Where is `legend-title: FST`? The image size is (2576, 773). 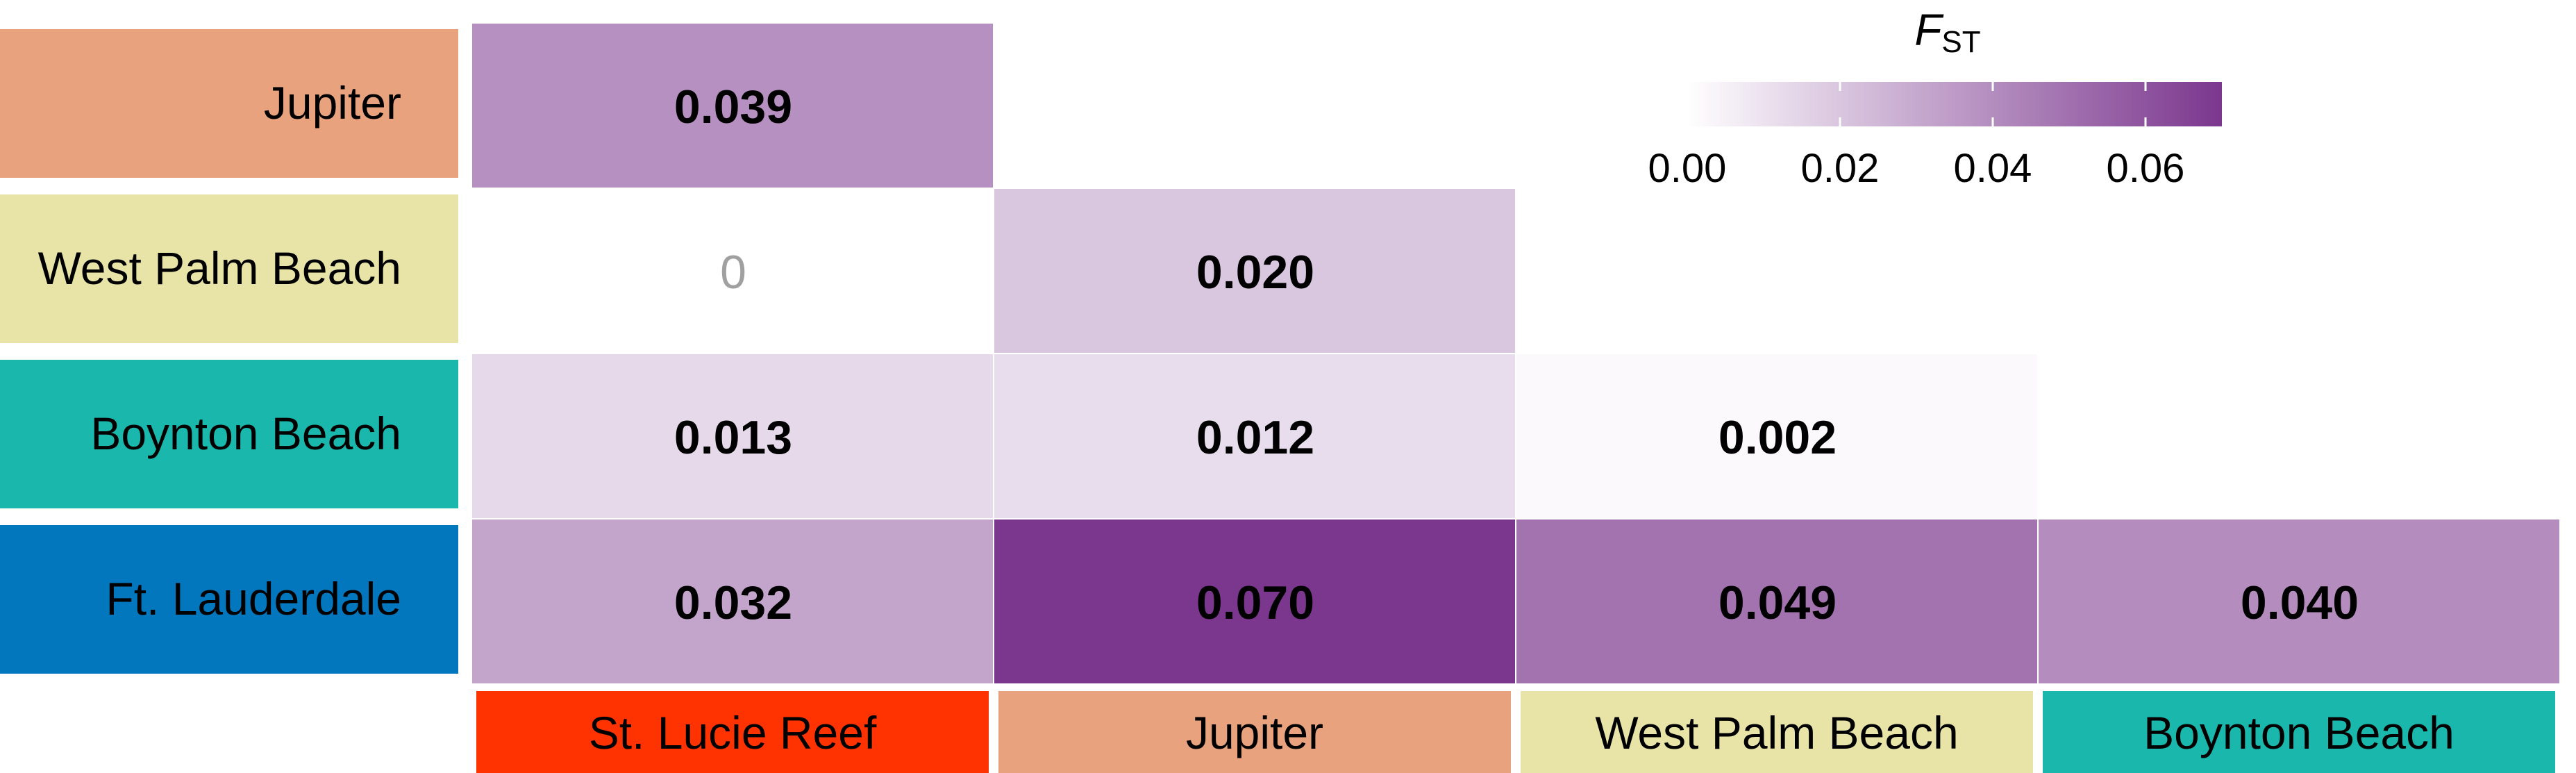
legend-title: FST is located at coordinates (1947, 32).